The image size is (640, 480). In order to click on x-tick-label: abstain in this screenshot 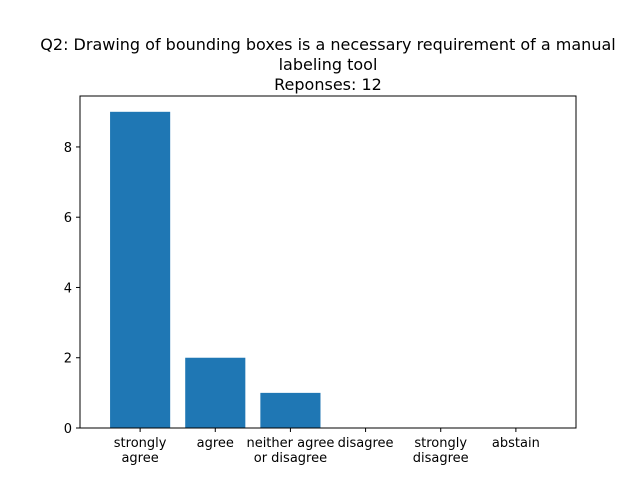, I will do `click(516, 443)`.